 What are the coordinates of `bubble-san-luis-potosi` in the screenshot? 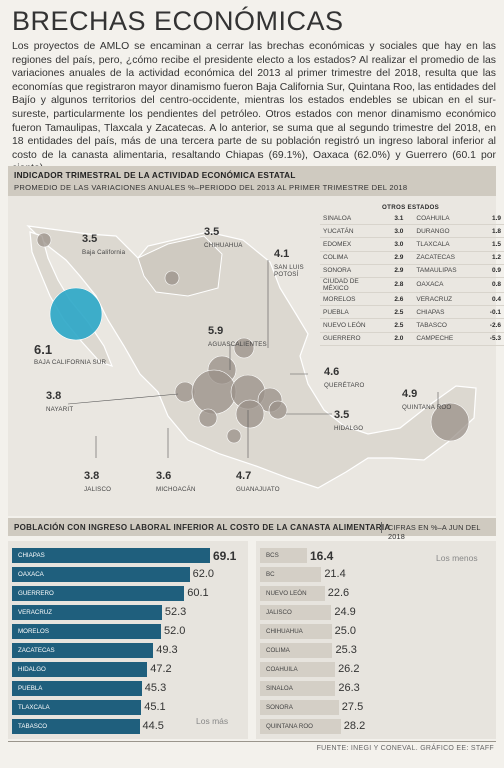 It's located at (244, 348).